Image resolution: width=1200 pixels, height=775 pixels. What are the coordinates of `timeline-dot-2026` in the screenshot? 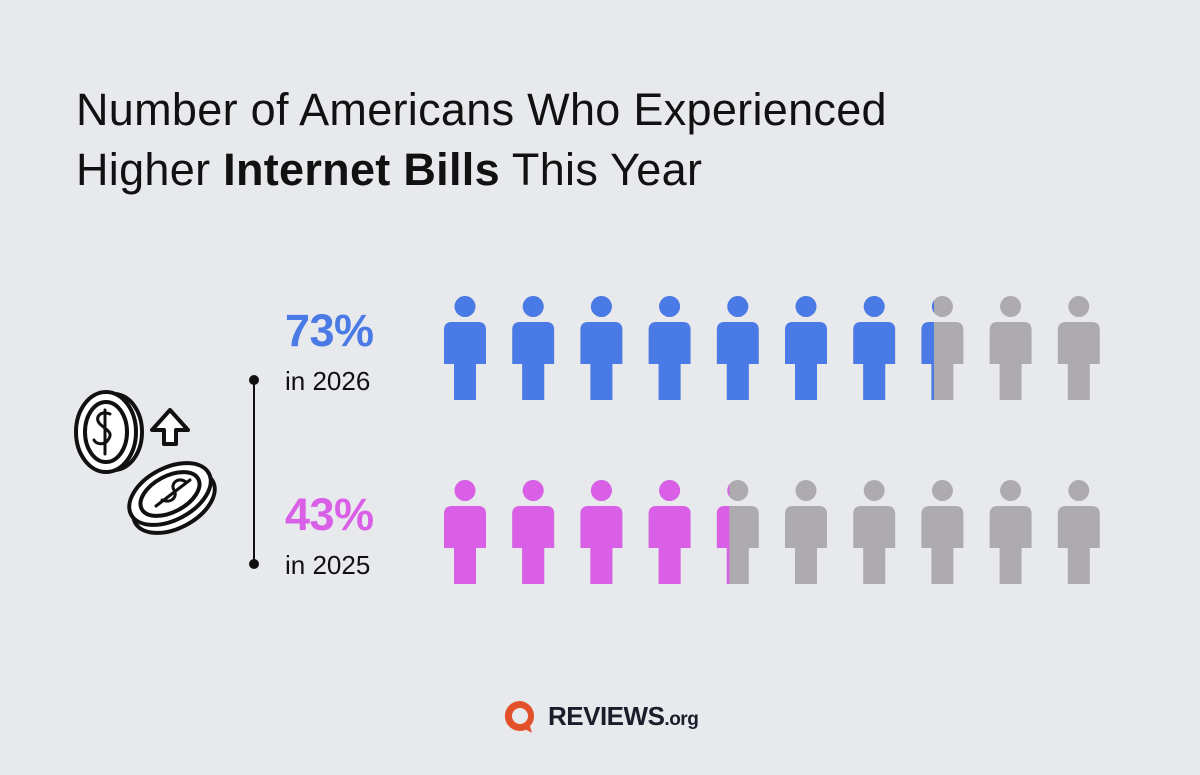 It's located at (254, 380).